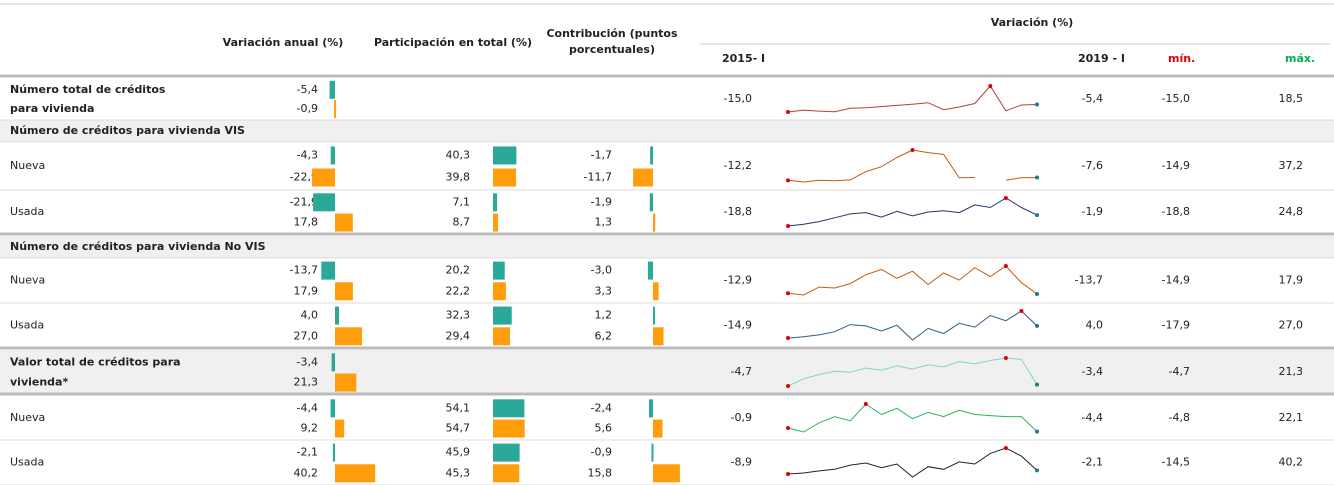 The width and height of the screenshot is (1334, 485). What do you see at coordinates (738, 98) in the screenshot?
I see `start-value: -15,0` at bounding box center [738, 98].